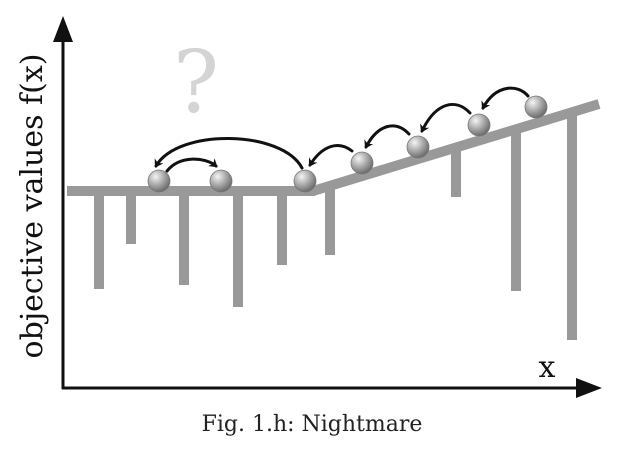 This screenshot has width=624, height=458. What do you see at coordinates (342, 129) in the screenshot?
I see `search-steps` at bounding box center [342, 129].